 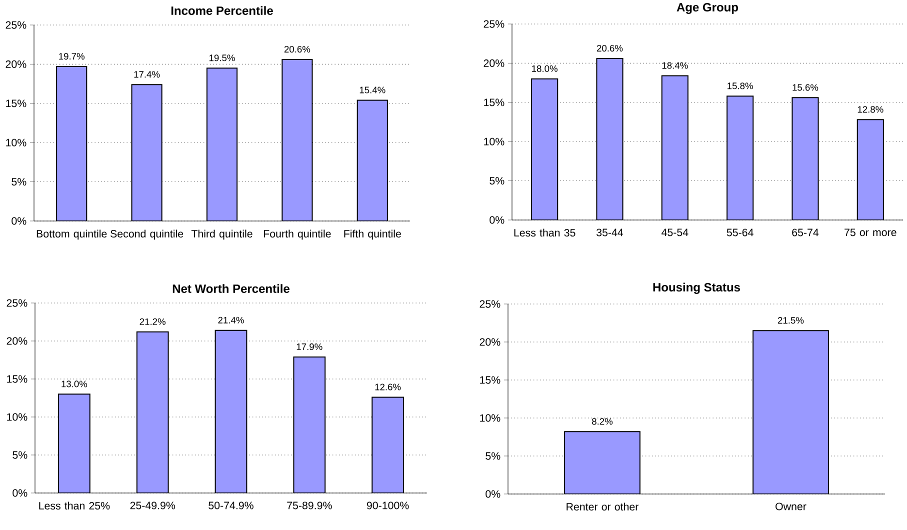 I want to click on x-tick-label: Fourth quintile, so click(x=297, y=235).